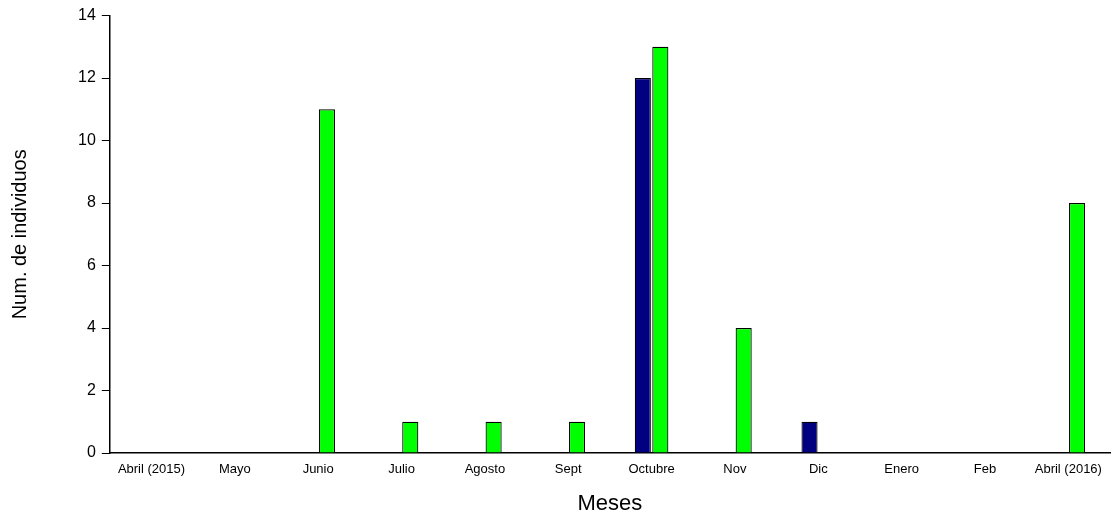 The image size is (1112, 525). Describe the element at coordinates (91, 389) in the screenshot. I see `y-tick-label: 2` at that location.